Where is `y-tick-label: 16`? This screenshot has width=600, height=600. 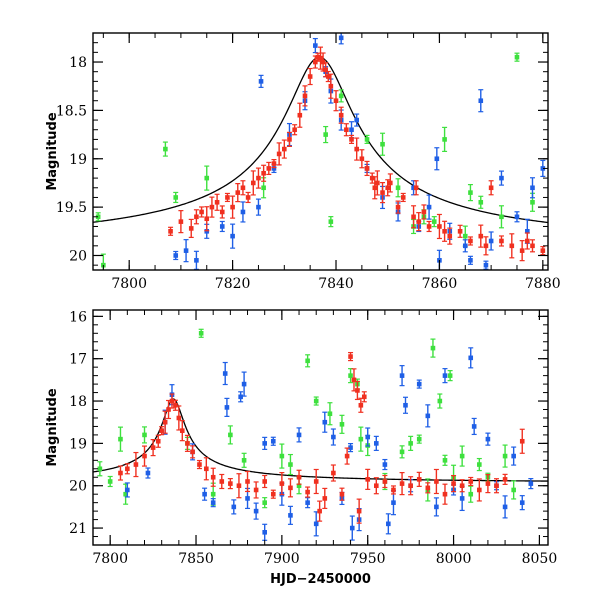
y-tick-label: 16 is located at coordinates (78, 317).